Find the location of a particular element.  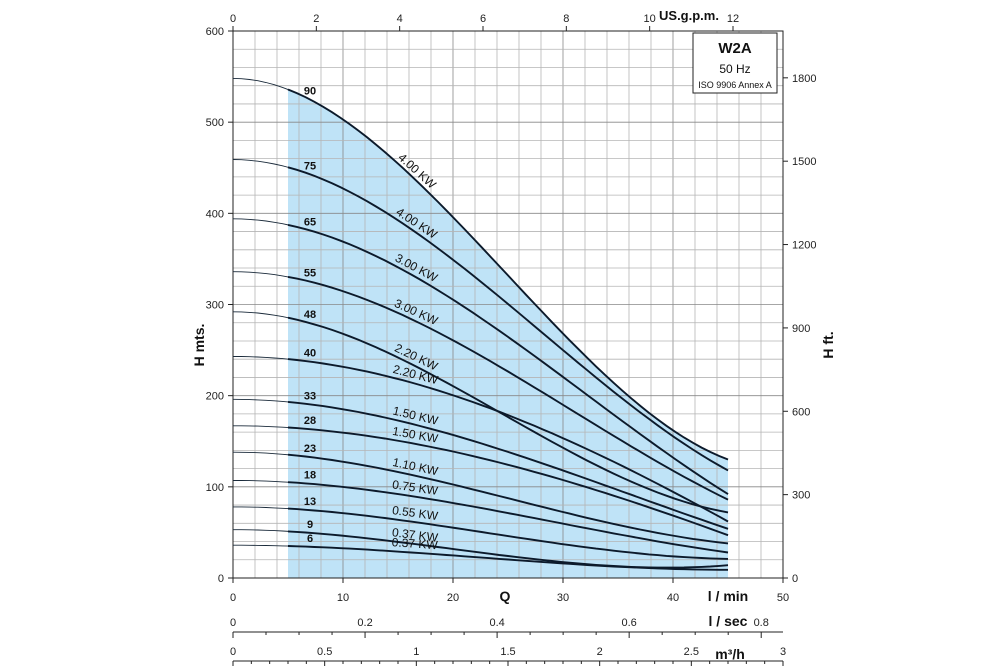

legend-box: W2A 50 Hz ISO 9906 Annex A is located at coordinates (735, 63).